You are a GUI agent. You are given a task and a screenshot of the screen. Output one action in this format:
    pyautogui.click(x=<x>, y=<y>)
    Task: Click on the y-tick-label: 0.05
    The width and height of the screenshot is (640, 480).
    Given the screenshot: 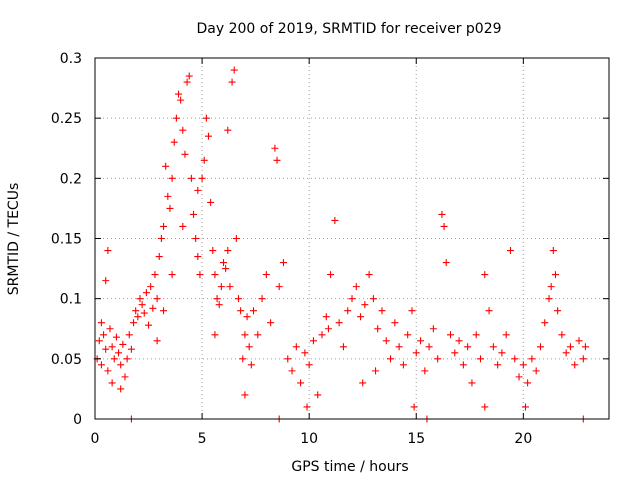 What is the action you would take?
    pyautogui.click(x=66, y=360)
    